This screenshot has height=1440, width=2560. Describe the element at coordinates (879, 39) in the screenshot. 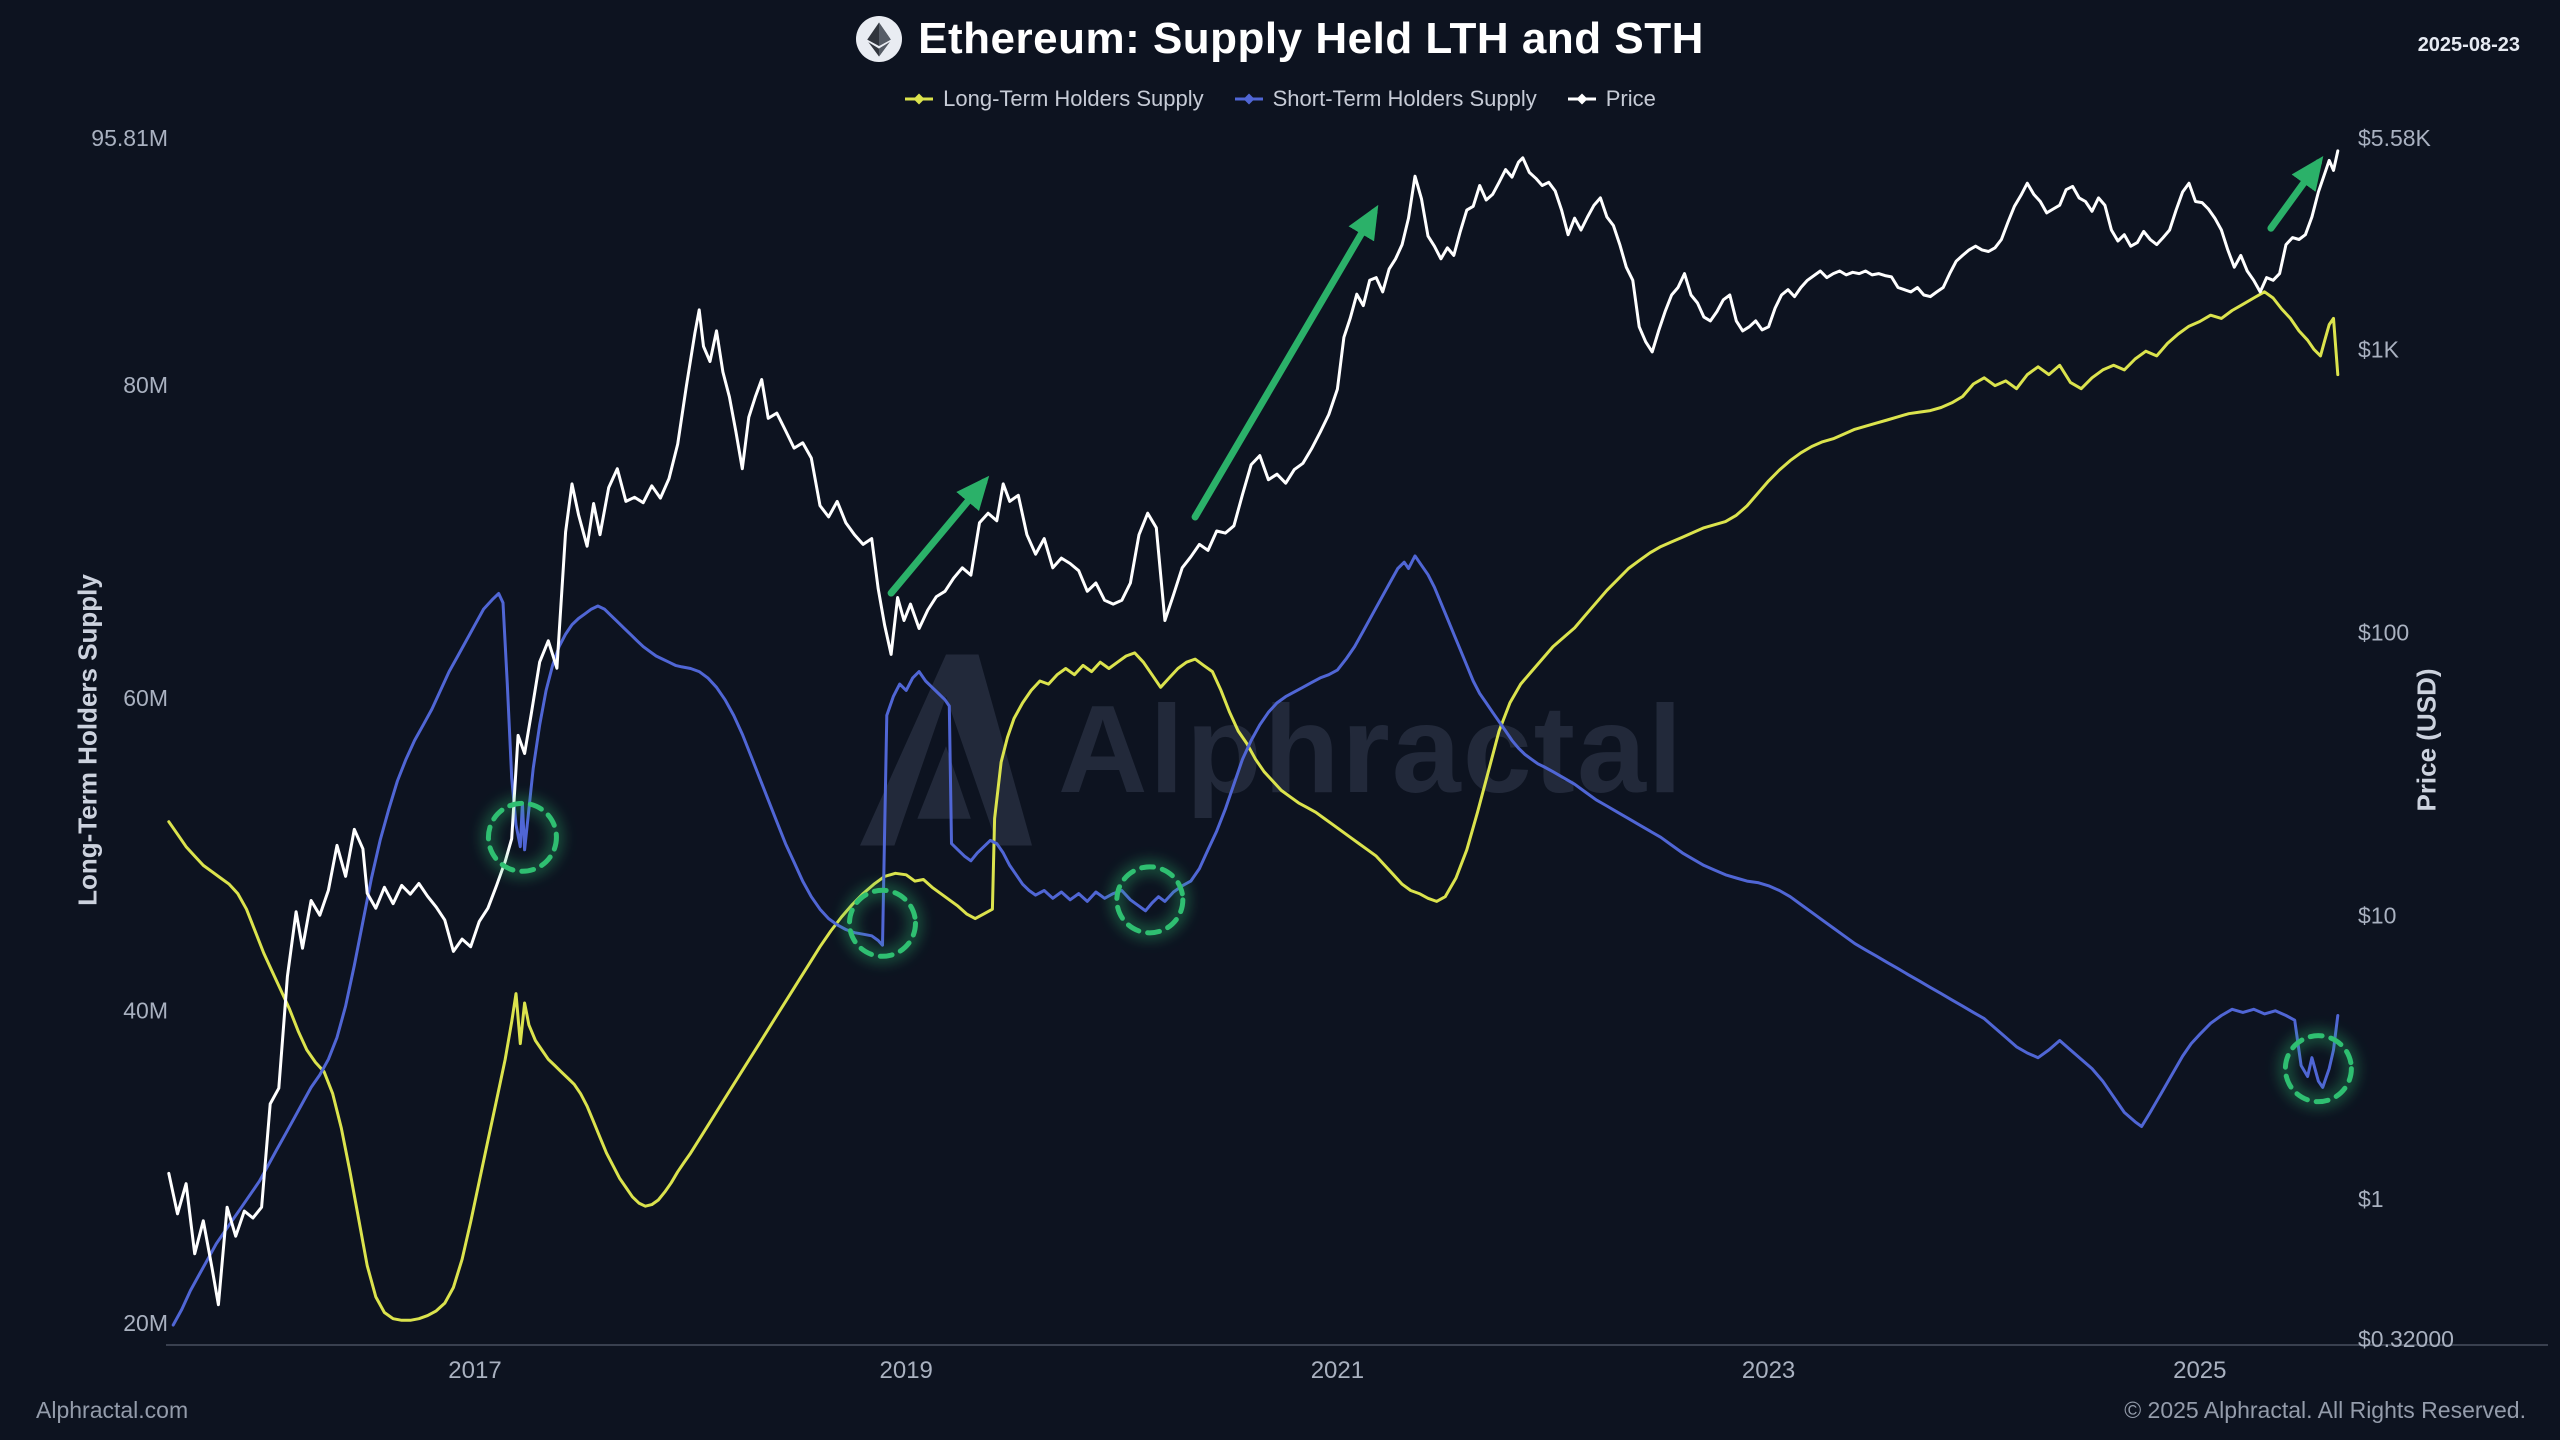

I see `ethereum-logo-icon` at that location.